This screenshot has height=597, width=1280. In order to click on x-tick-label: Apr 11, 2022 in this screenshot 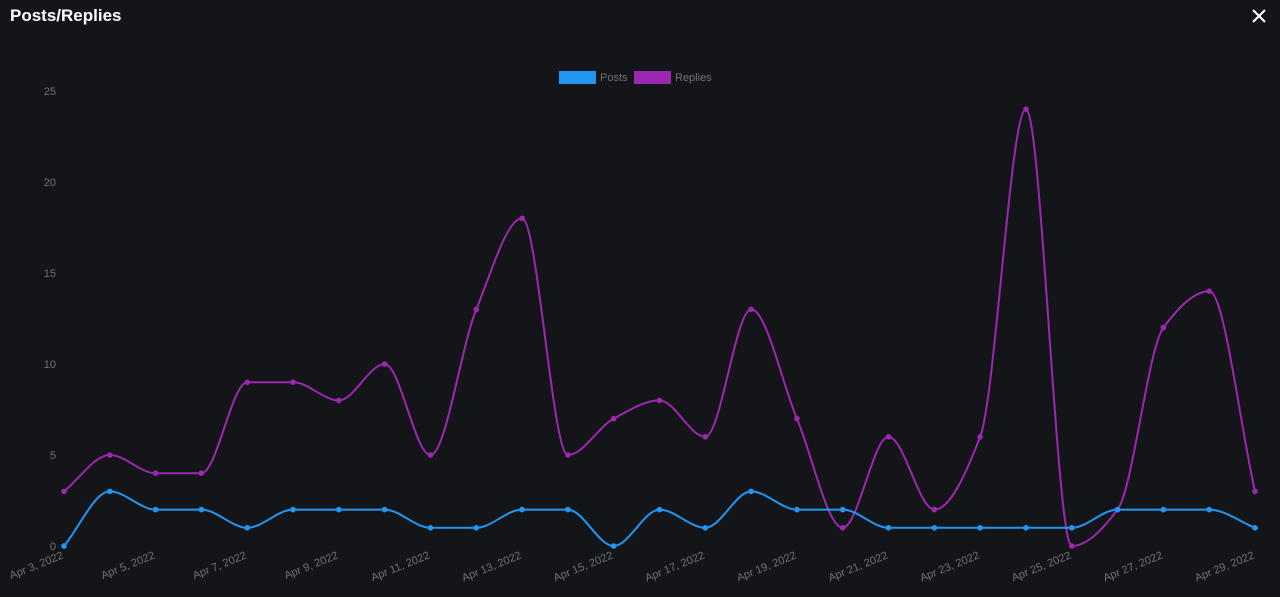, I will do `click(400, 567)`.